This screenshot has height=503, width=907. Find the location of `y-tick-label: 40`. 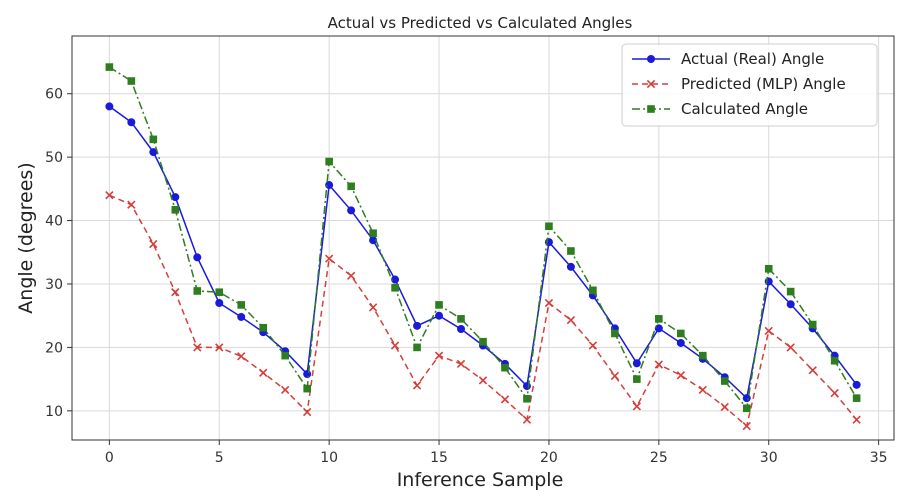

y-tick-label: 40 is located at coordinates (54, 222).